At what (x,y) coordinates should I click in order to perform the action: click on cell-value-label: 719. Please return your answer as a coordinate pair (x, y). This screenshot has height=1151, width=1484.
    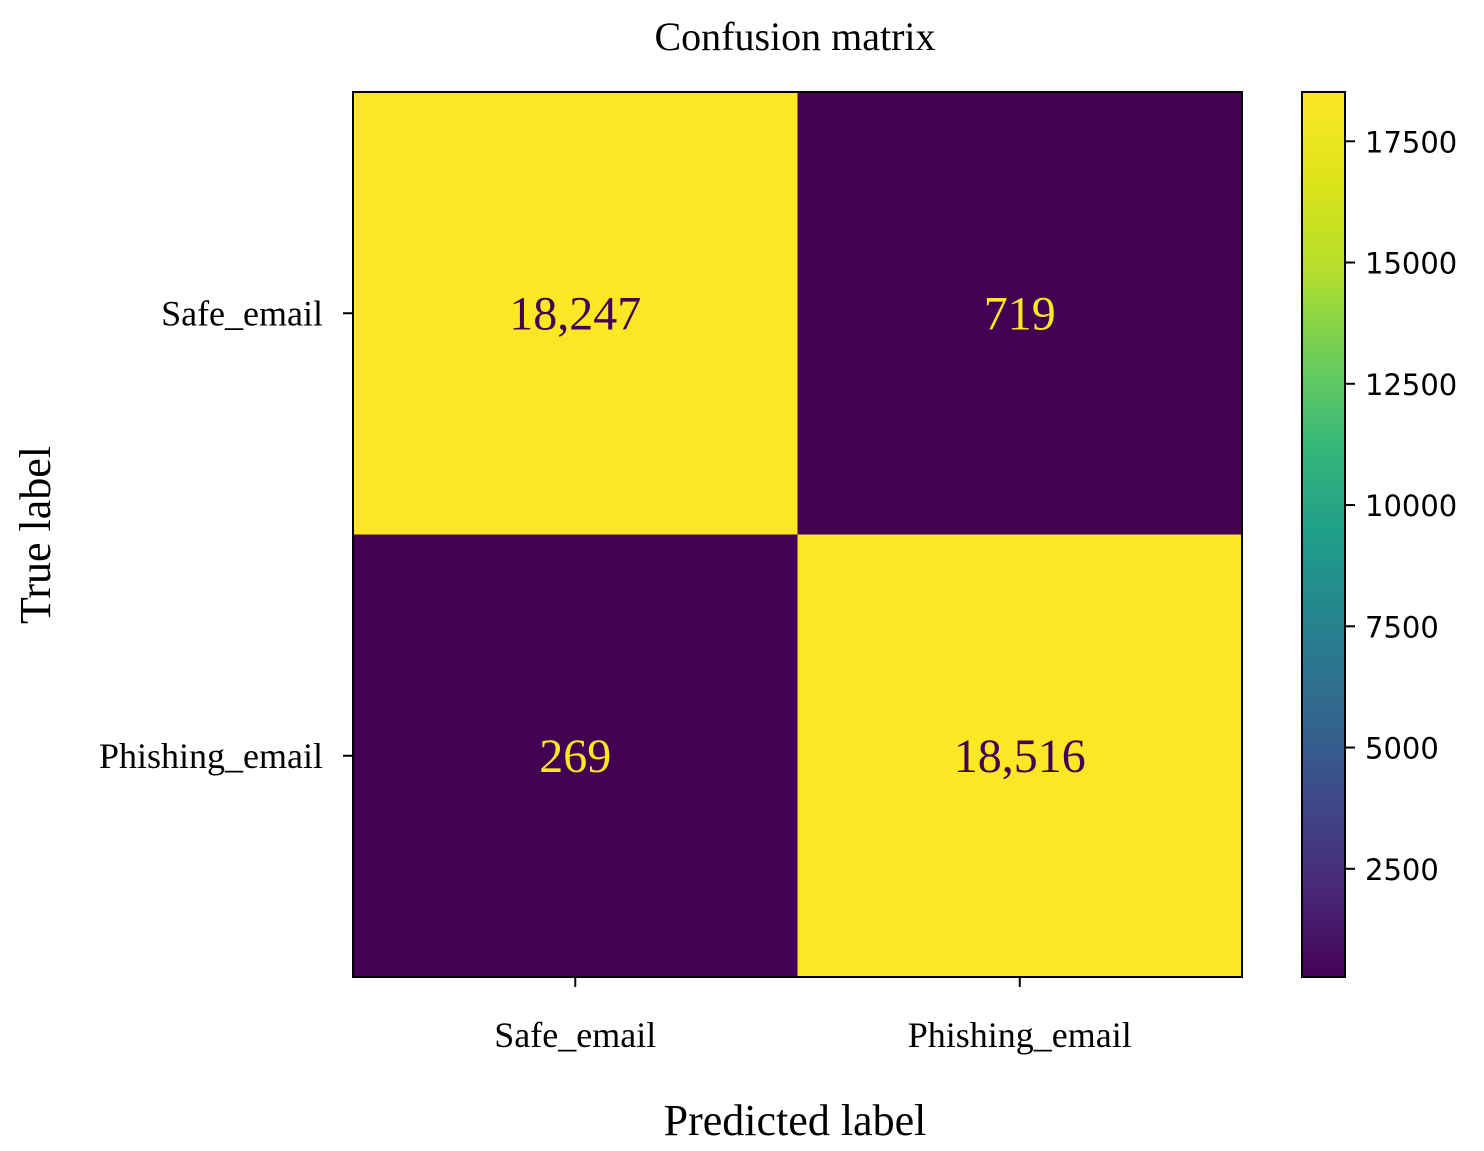
    Looking at the image, I should click on (1020, 313).